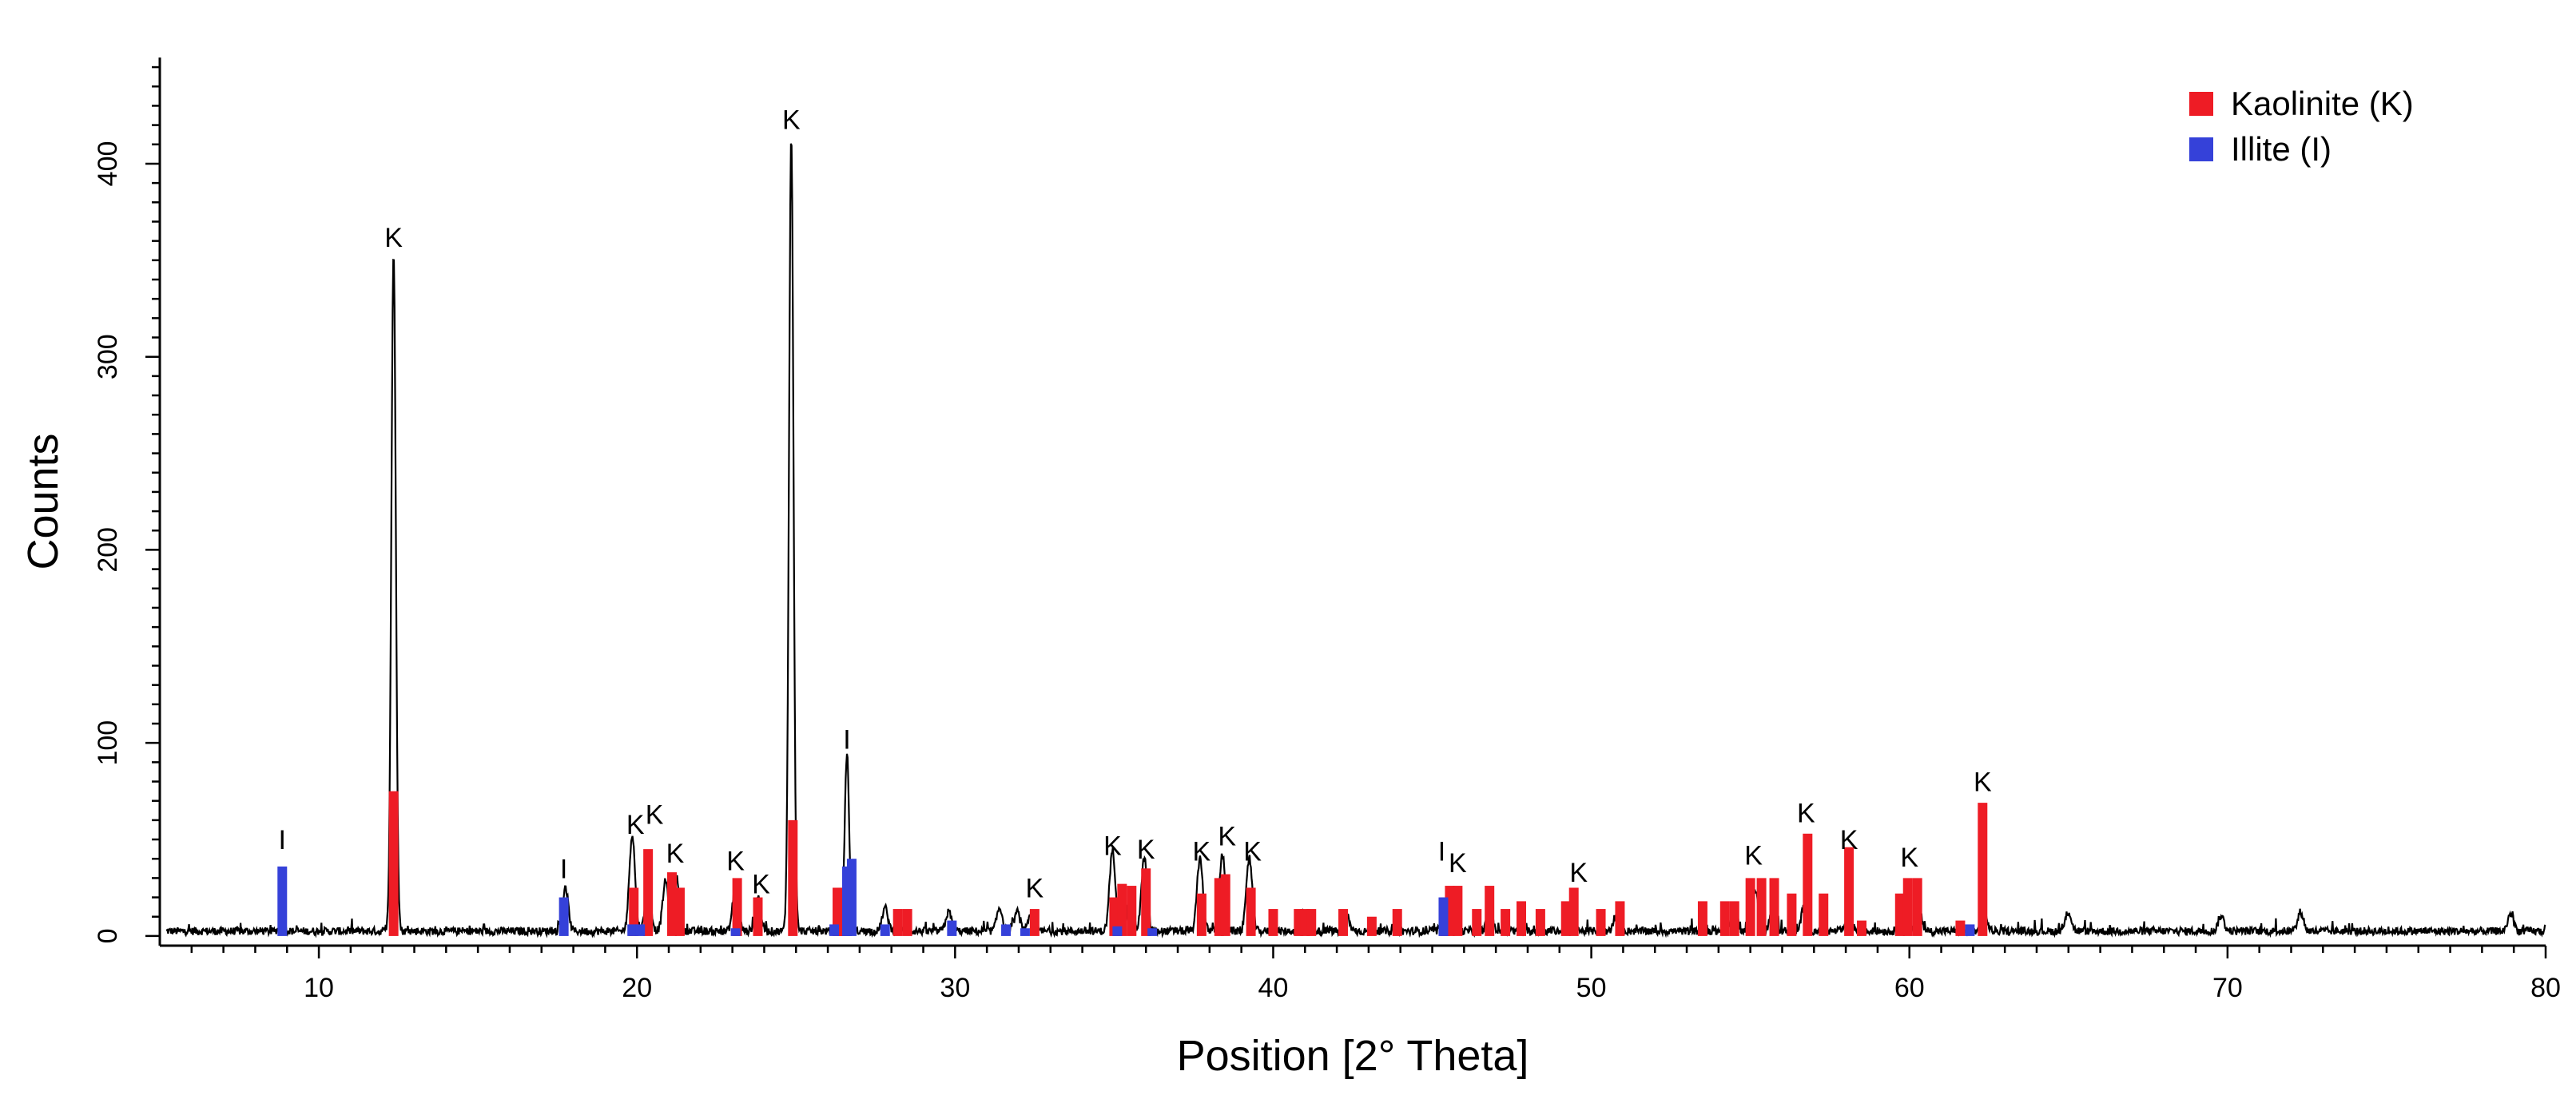  I want to click on x-tick-label: 80, so click(2545, 988).